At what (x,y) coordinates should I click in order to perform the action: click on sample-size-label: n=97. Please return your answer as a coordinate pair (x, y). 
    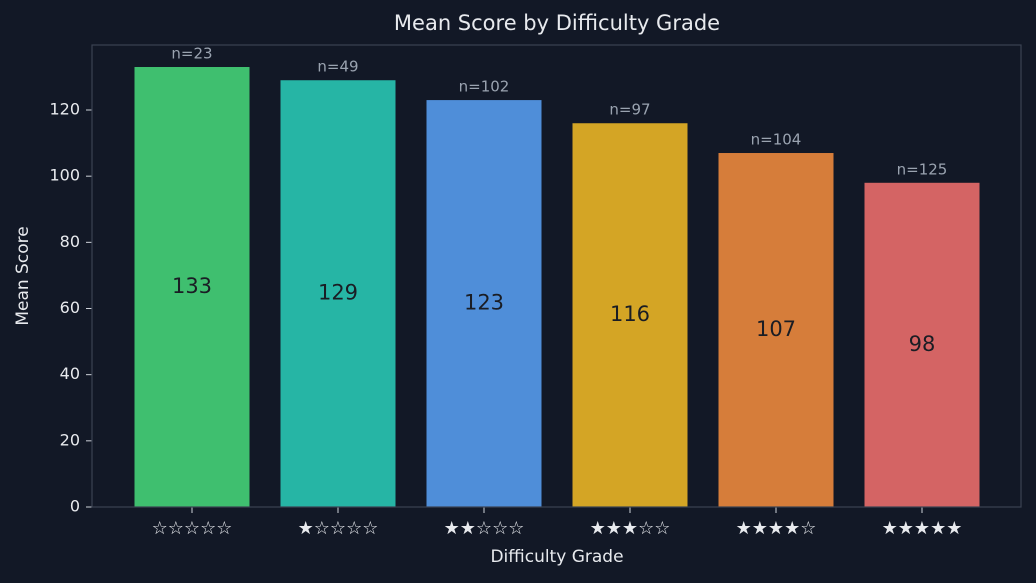
    Looking at the image, I should click on (629, 110).